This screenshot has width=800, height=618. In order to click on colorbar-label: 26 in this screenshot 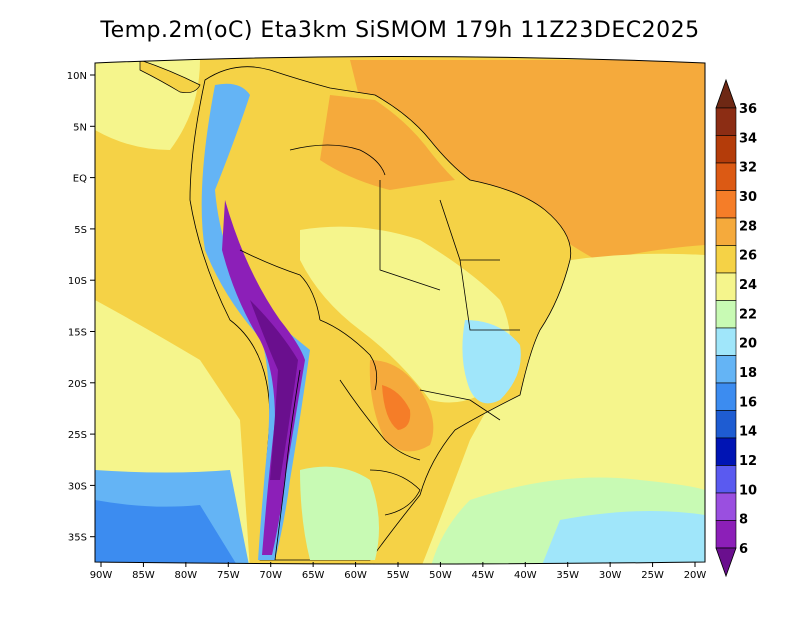, I will do `click(748, 256)`.